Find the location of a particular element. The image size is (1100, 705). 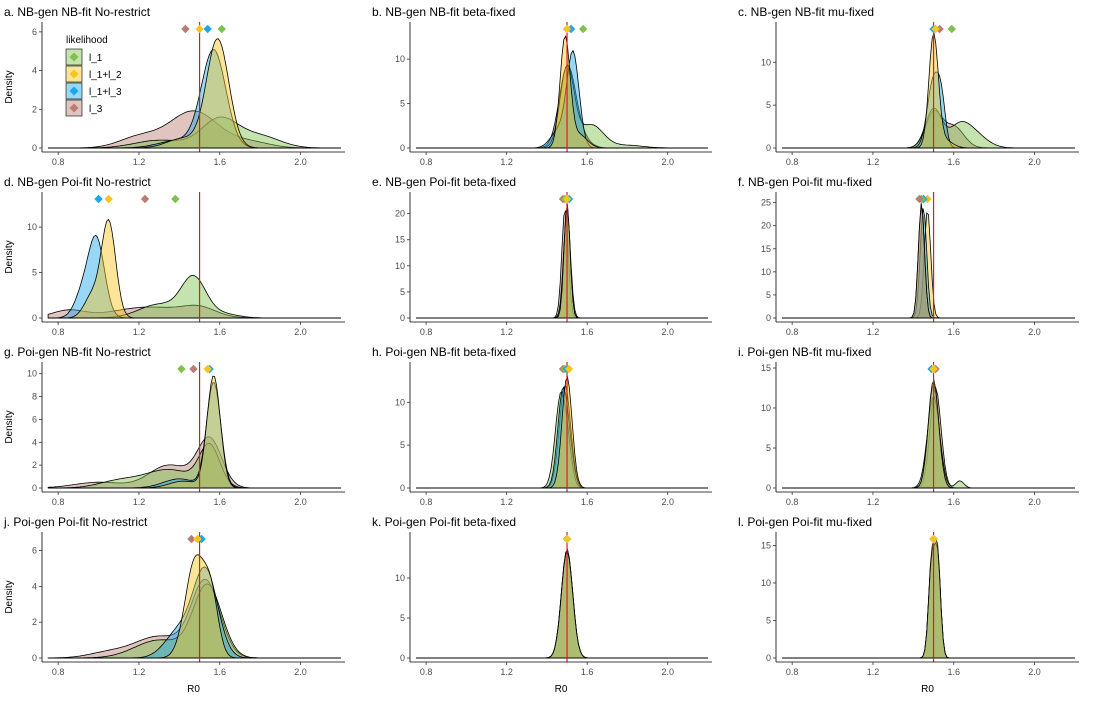

legend-item-l1: l_1 is located at coordinates (84, 57).